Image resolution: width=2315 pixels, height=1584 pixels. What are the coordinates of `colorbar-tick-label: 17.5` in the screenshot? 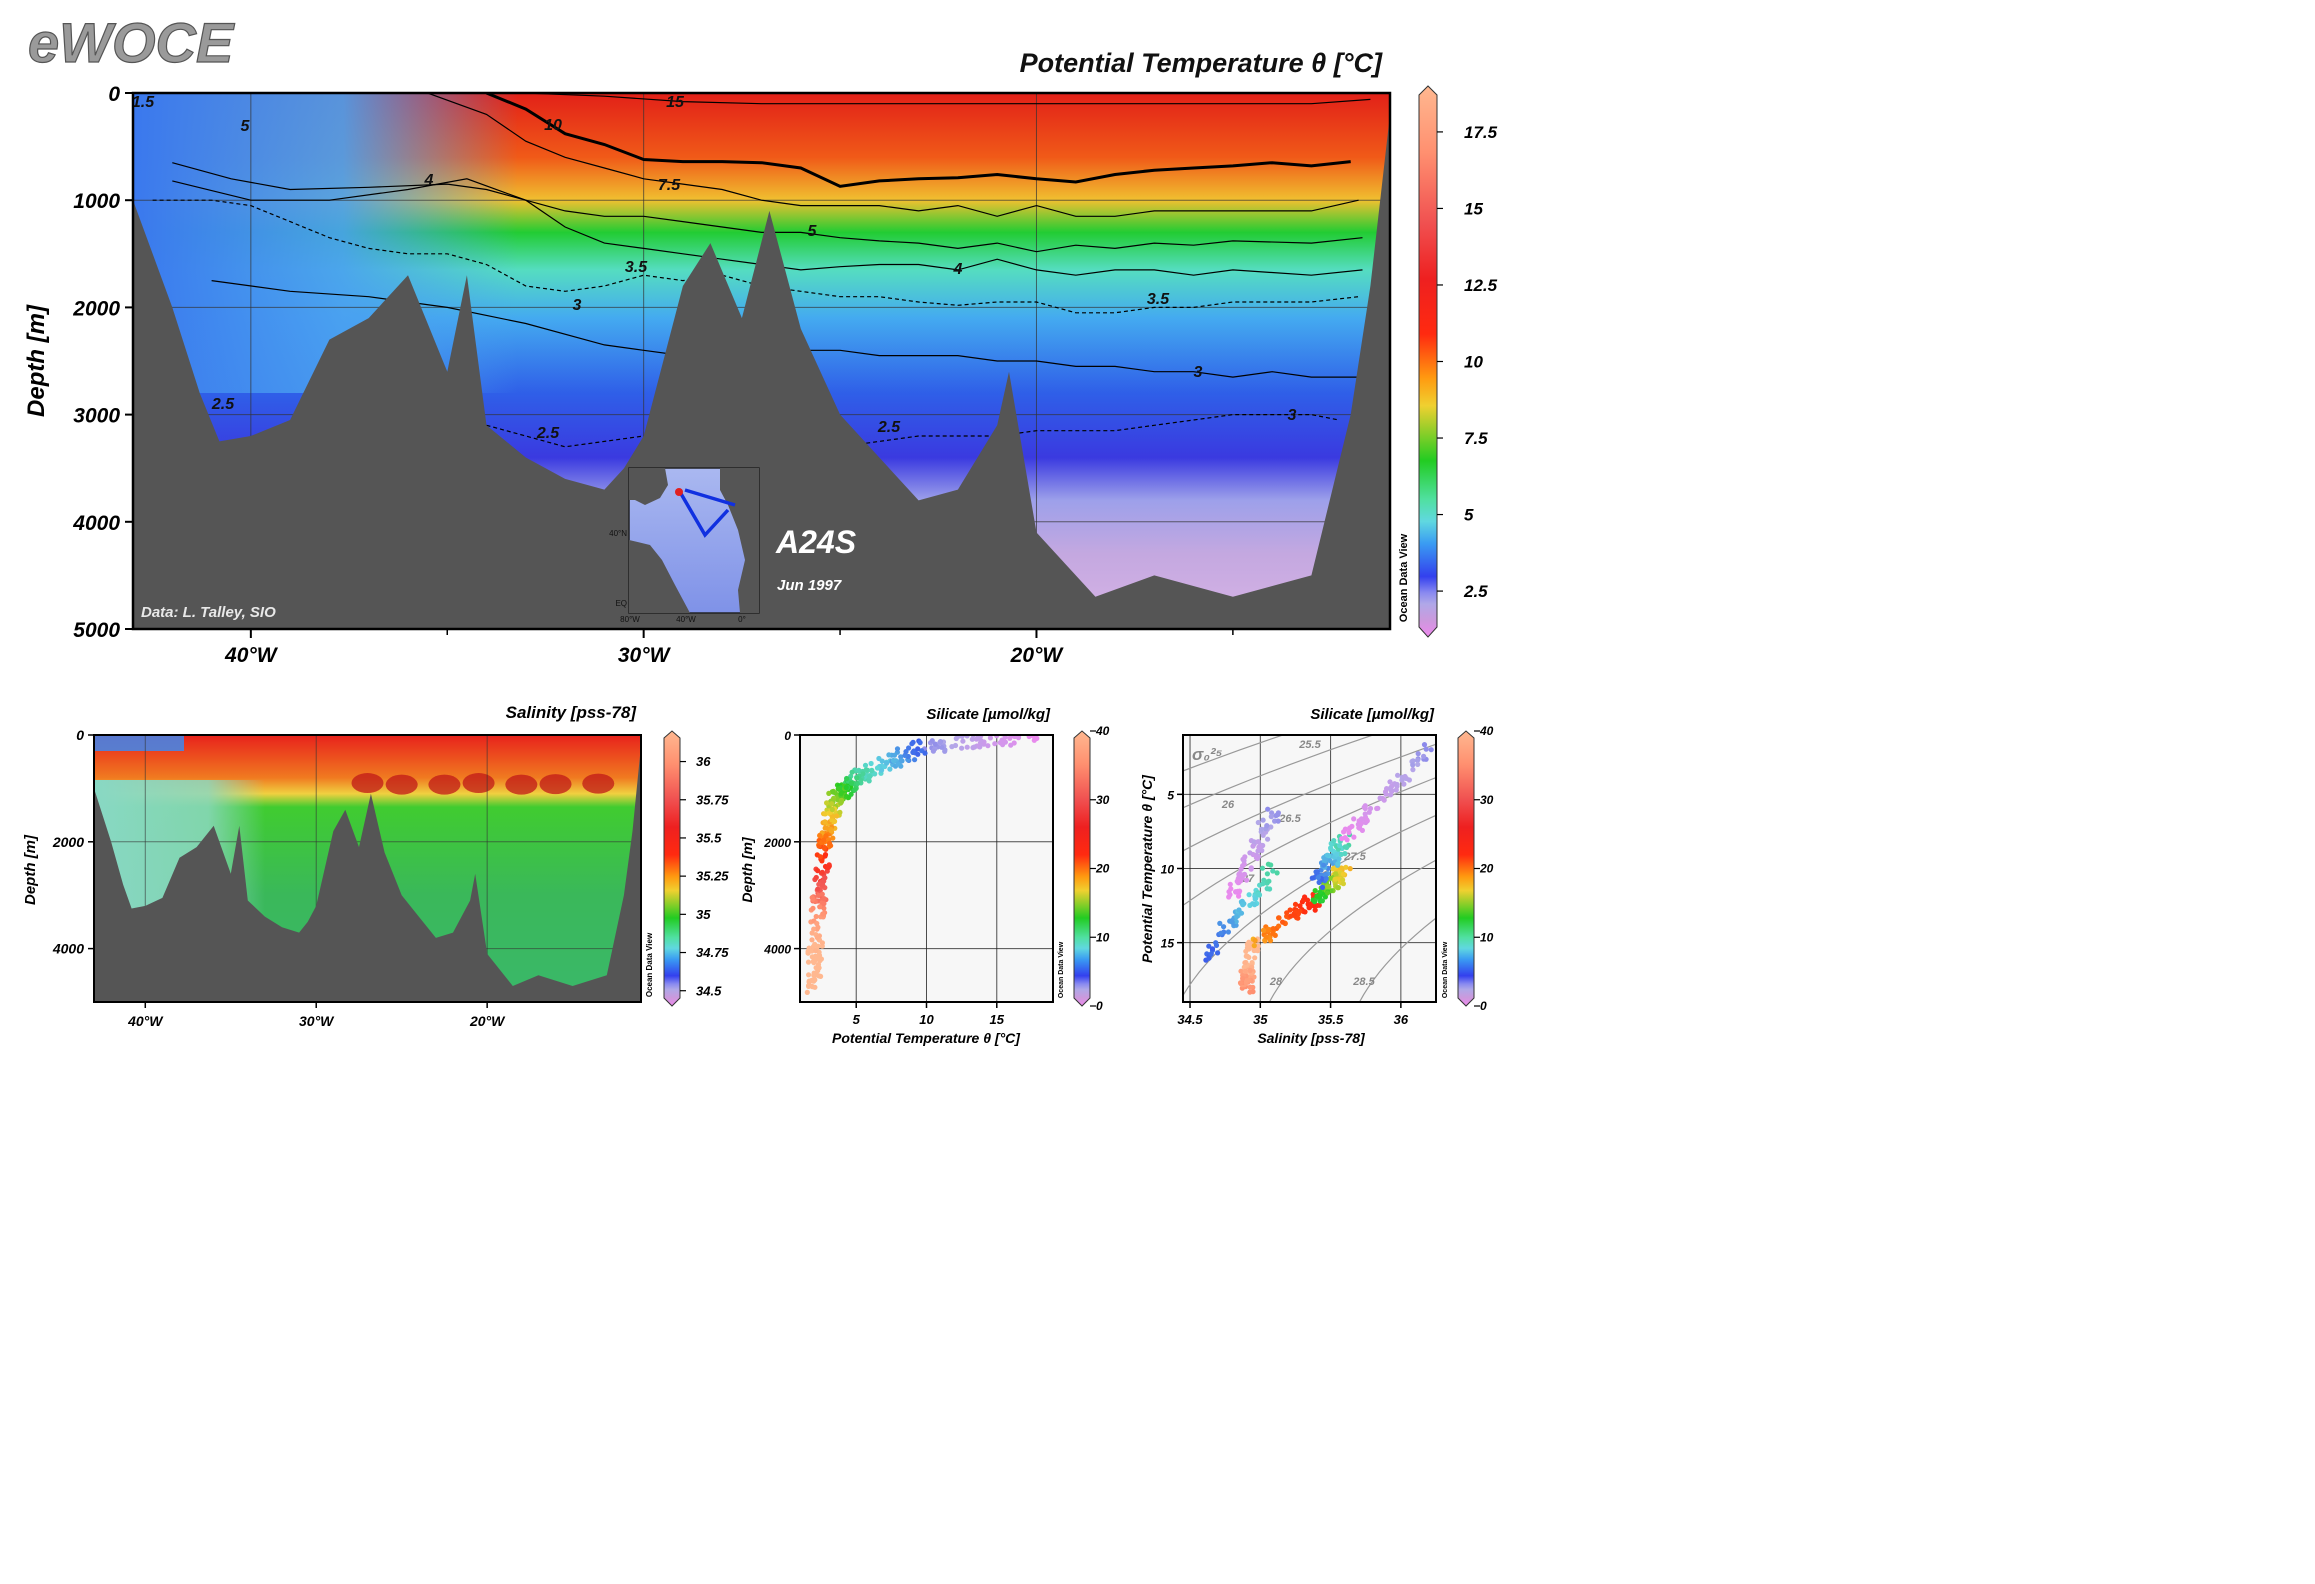 It's located at (1481, 132).